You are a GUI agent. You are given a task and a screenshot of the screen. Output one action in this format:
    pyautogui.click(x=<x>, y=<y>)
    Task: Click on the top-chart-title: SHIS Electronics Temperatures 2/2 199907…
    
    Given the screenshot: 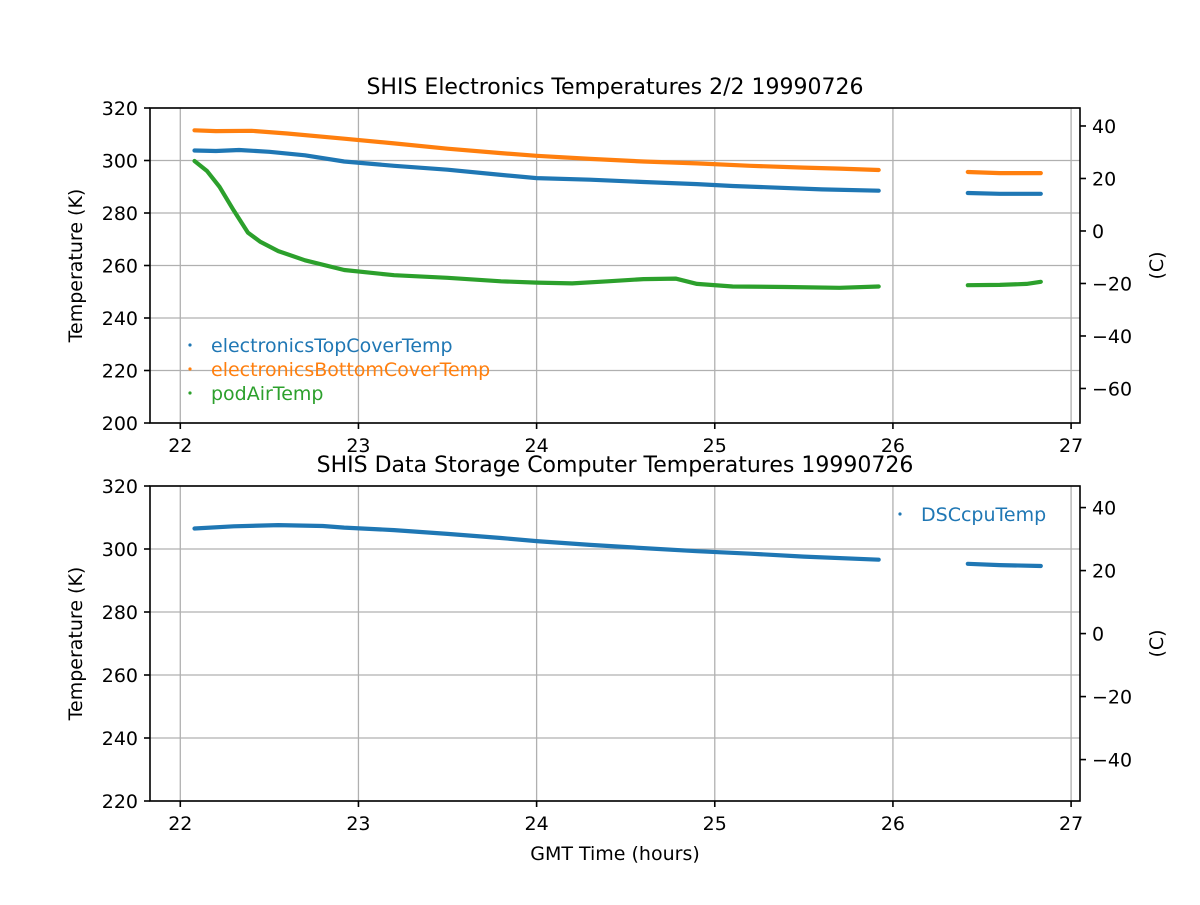 What is the action you would take?
    pyautogui.click(x=614, y=87)
    